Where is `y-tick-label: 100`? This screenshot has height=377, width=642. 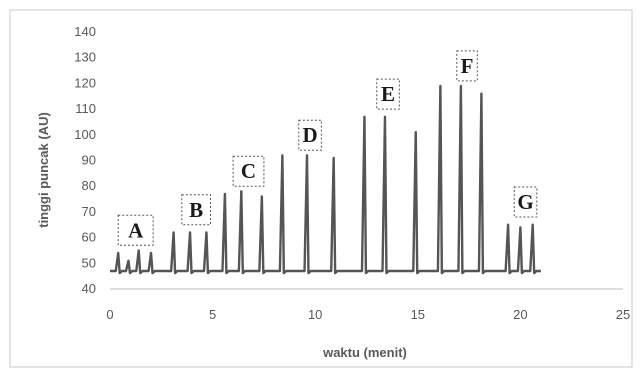
y-tick-label: 100 is located at coordinates (85, 134).